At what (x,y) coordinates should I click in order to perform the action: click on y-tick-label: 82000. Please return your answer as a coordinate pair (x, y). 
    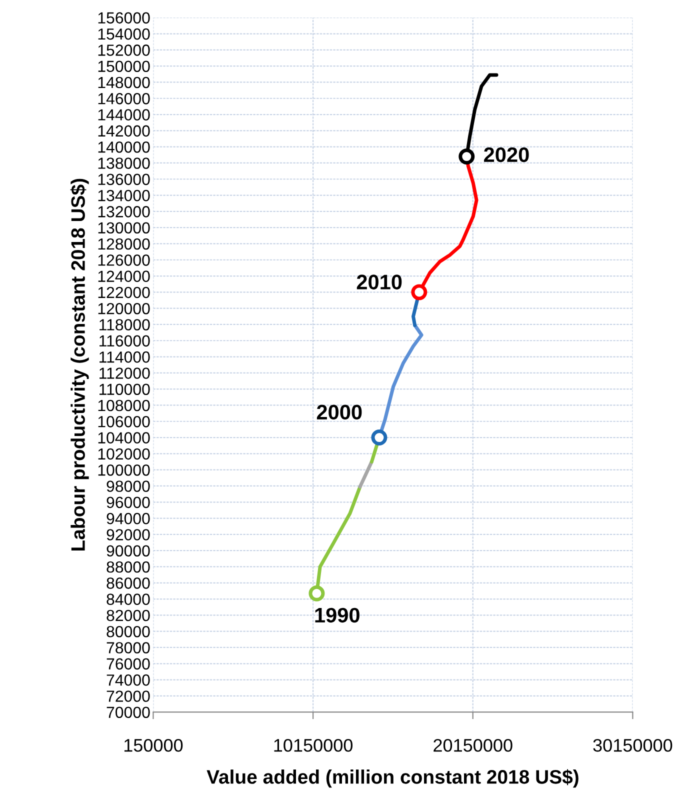
    Looking at the image, I should click on (128, 616).